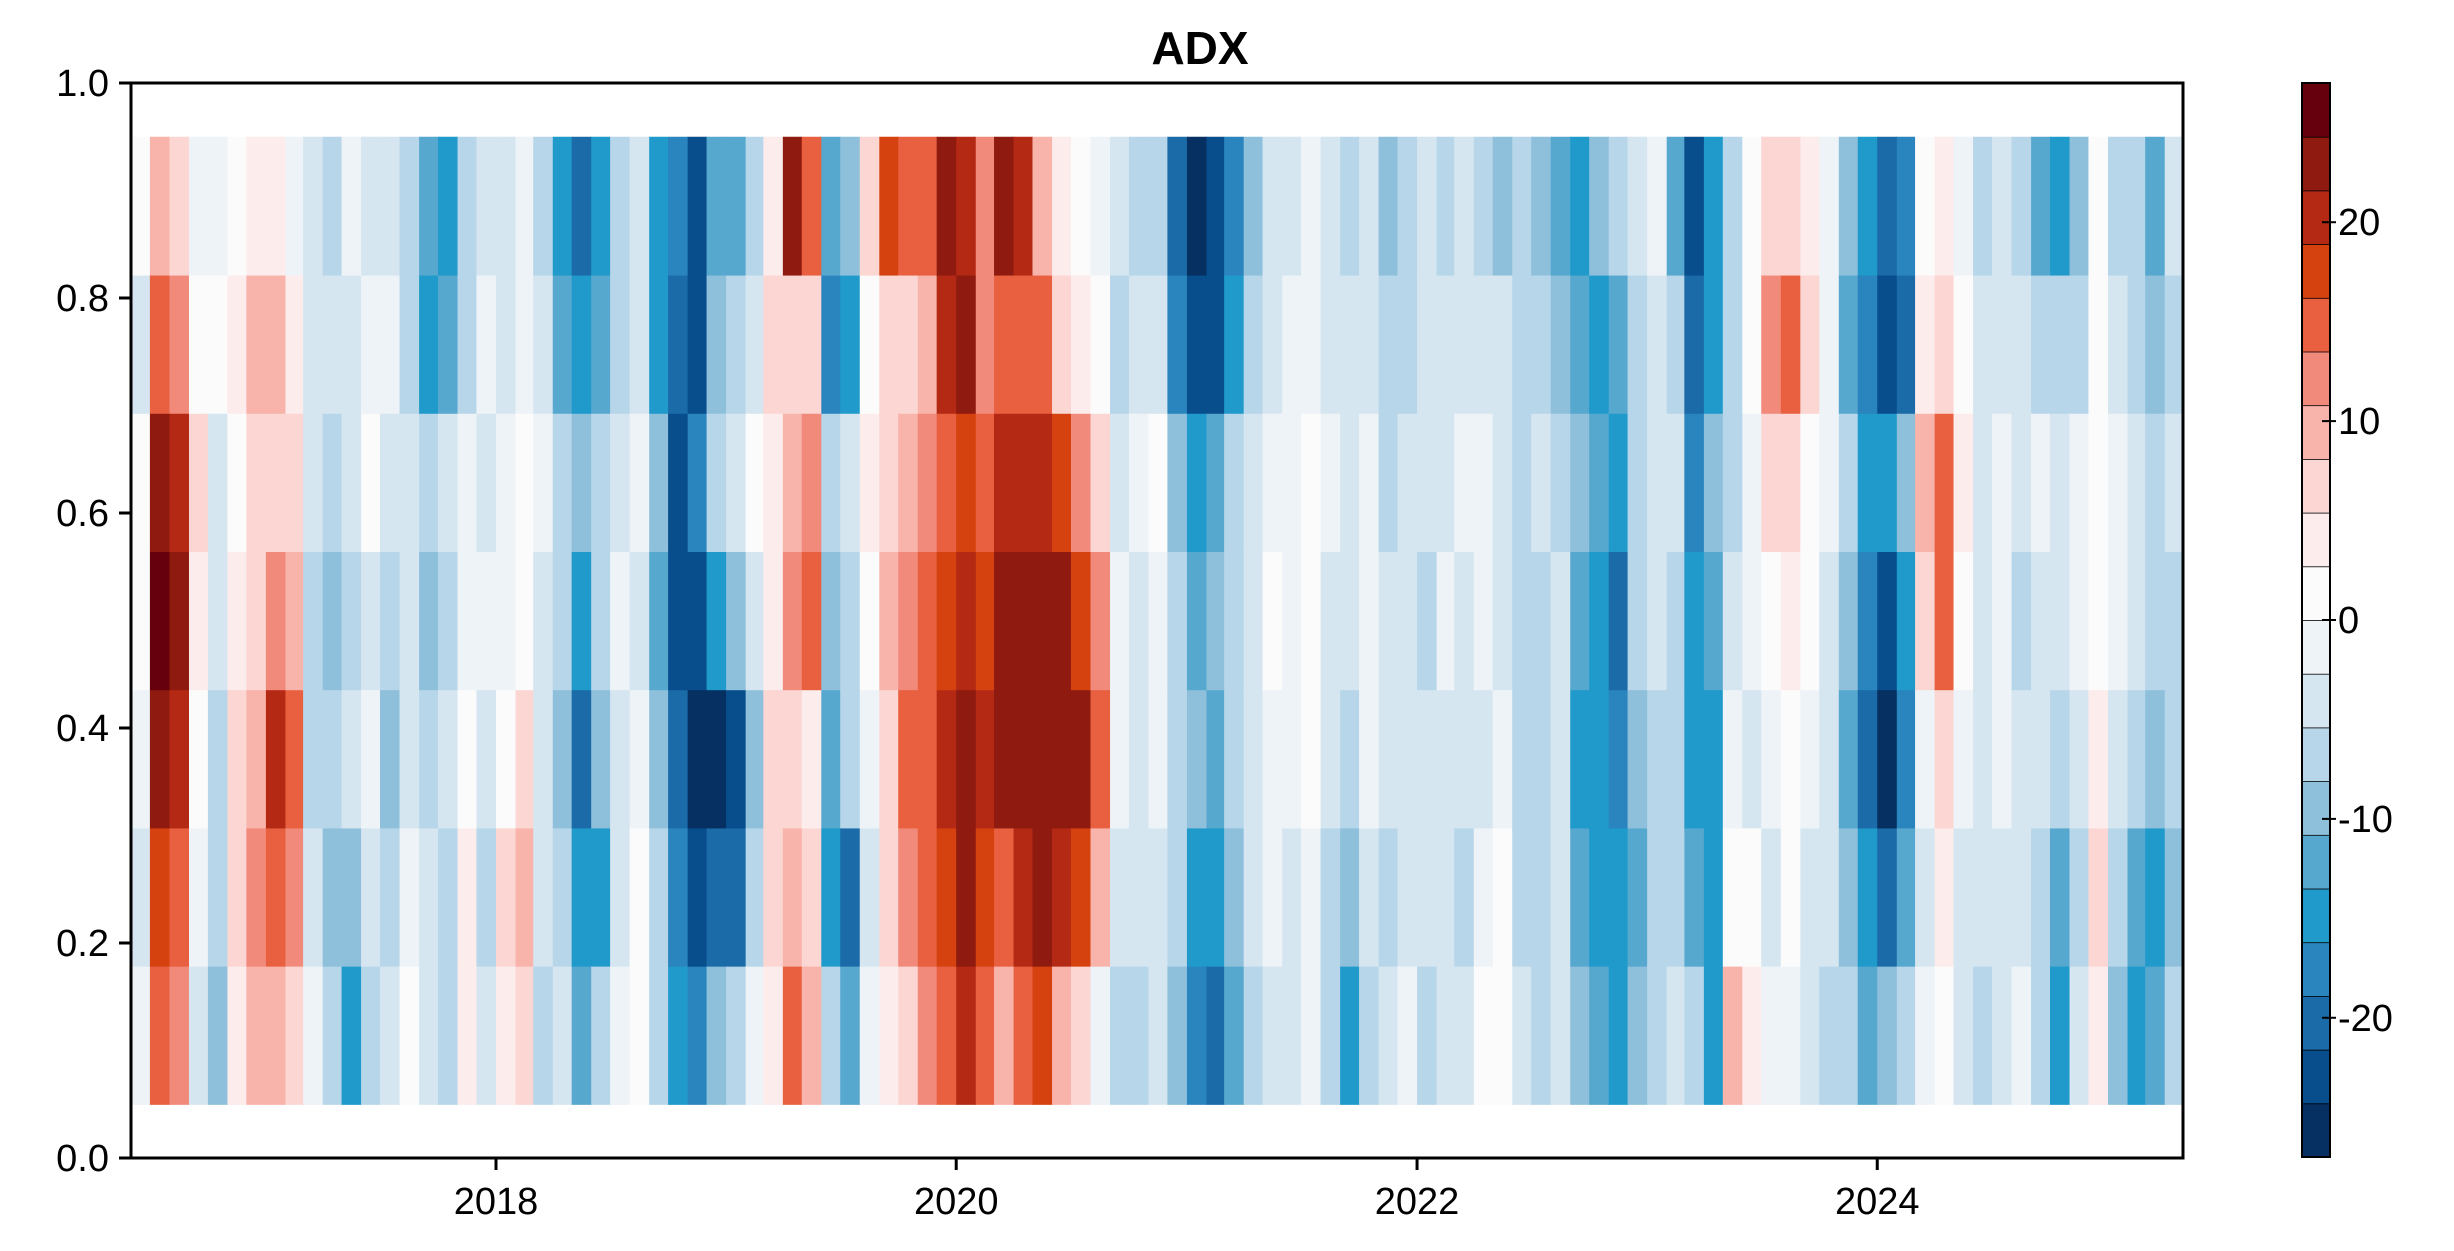  Describe the element at coordinates (2316, 755) in the screenshot. I see `colorbar-swatch` at that location.